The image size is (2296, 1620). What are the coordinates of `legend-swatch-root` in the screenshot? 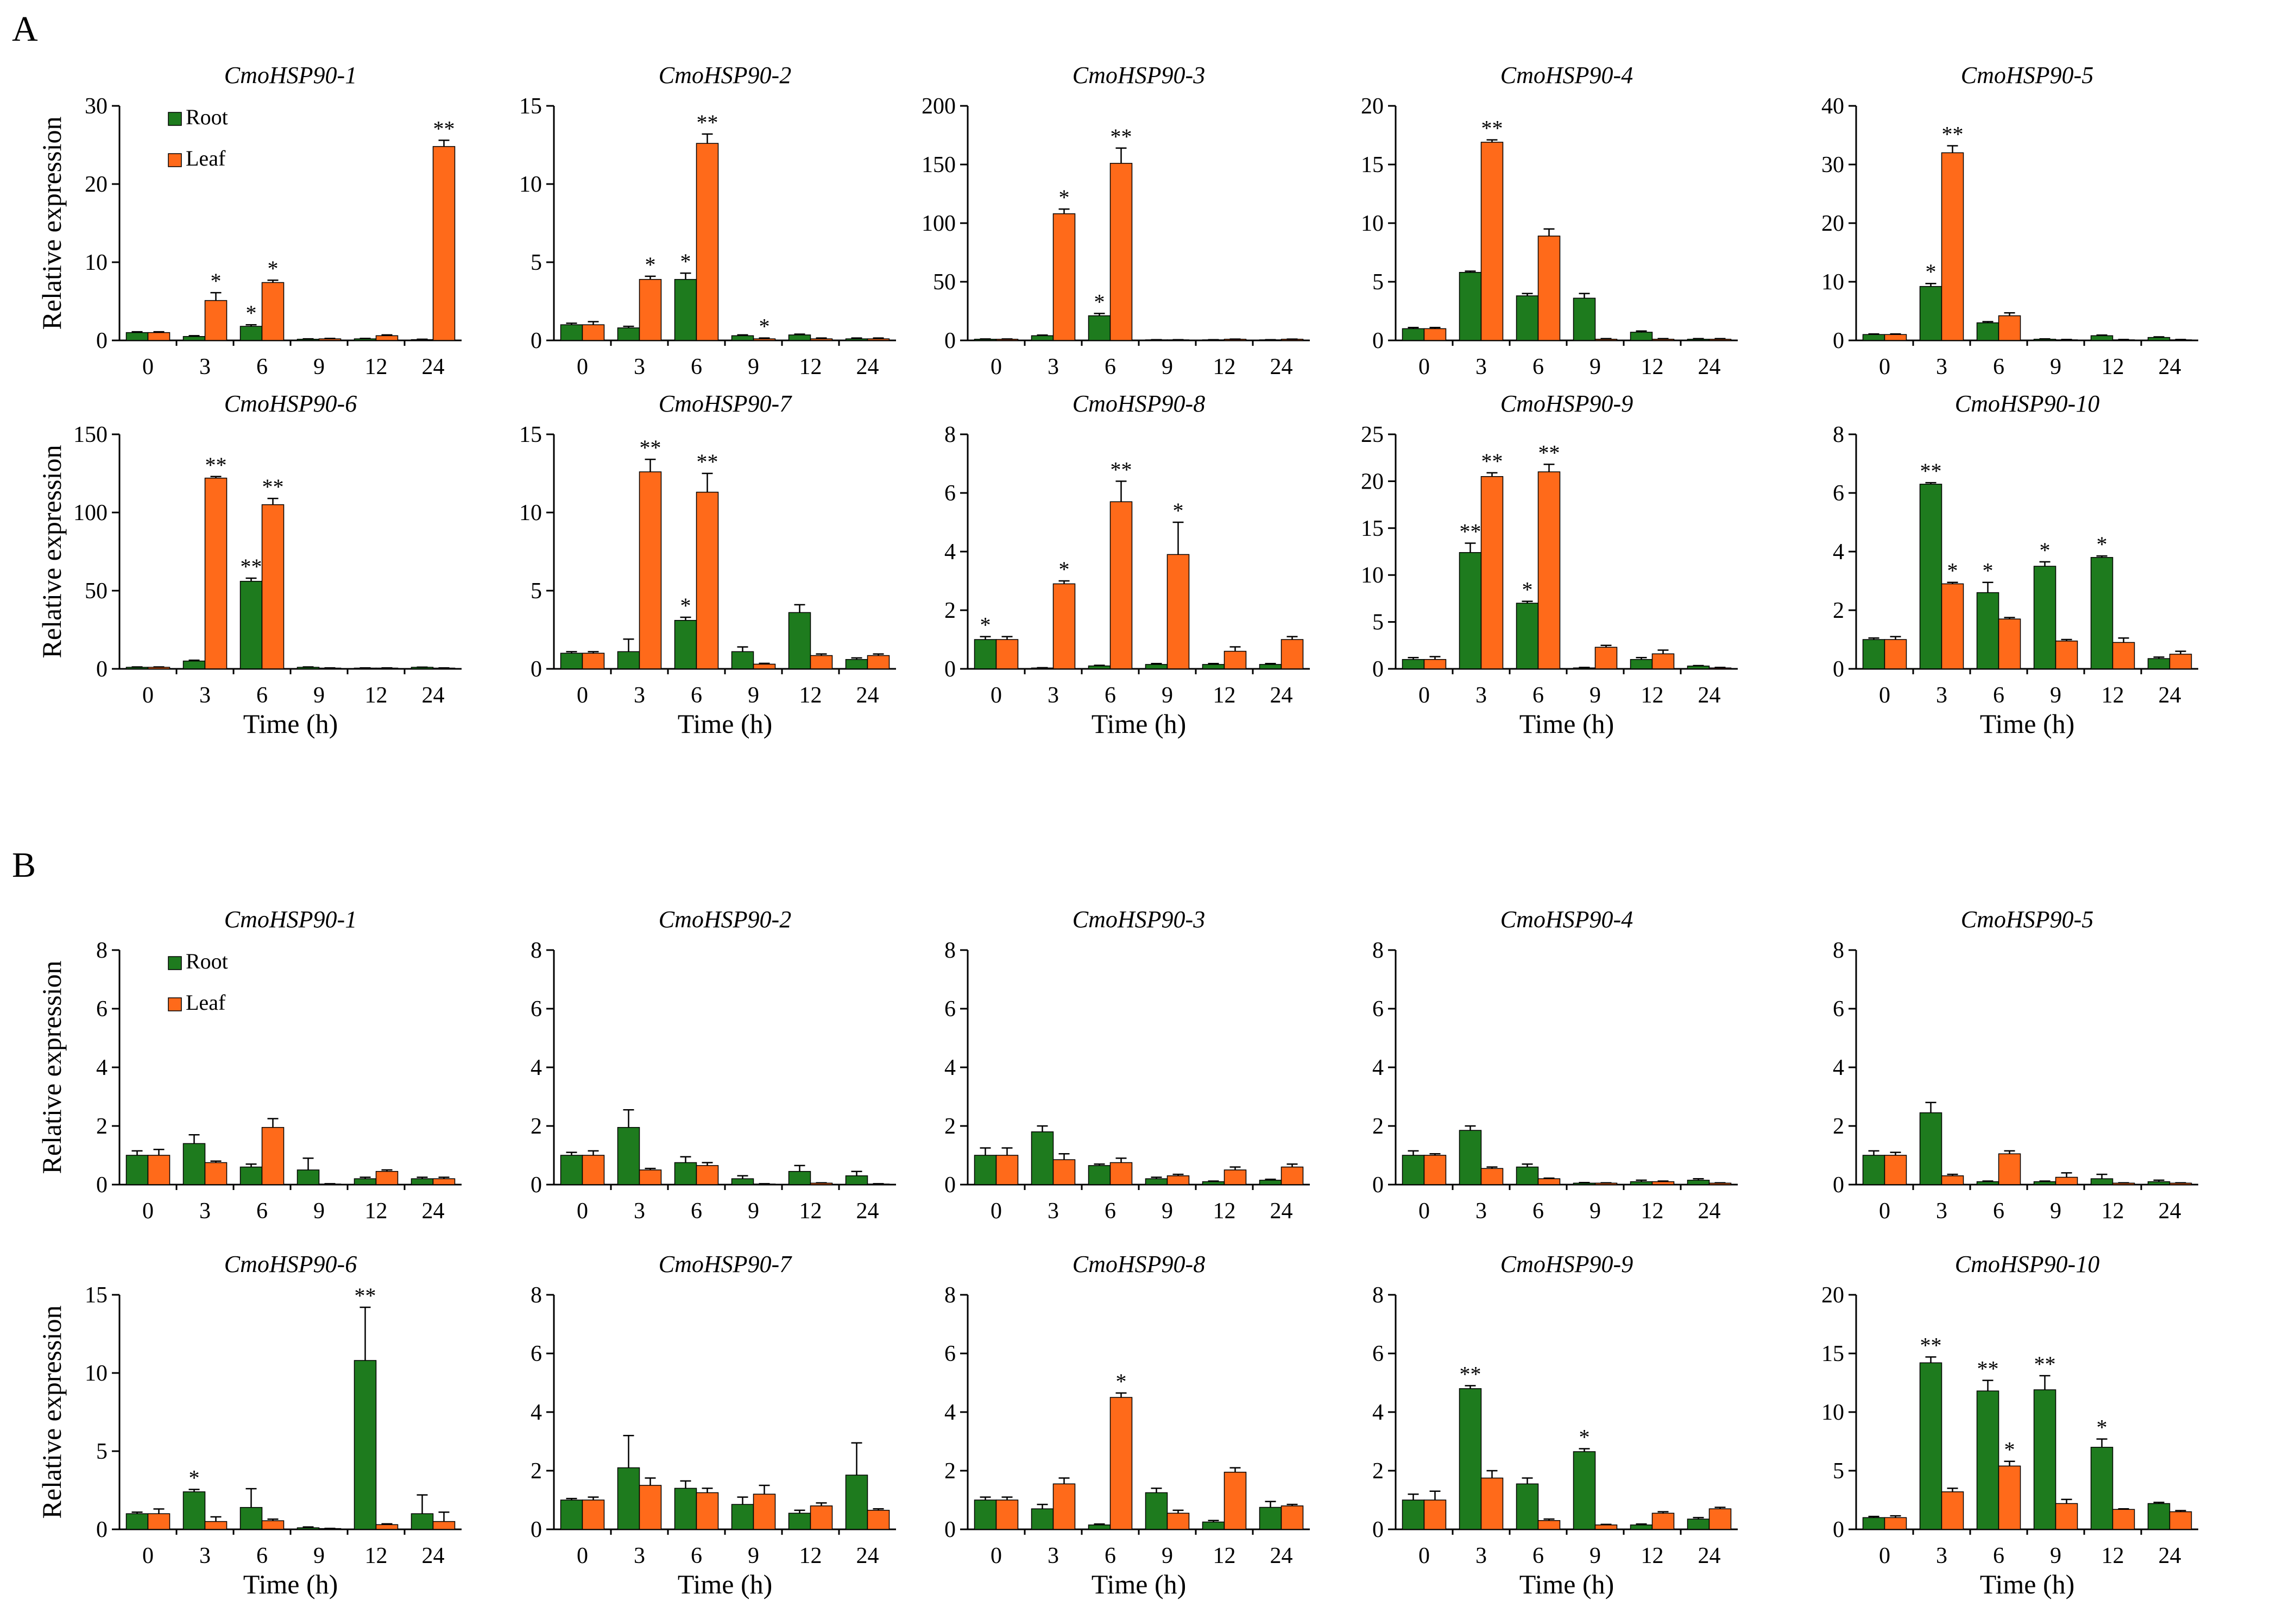 It's located at (175, 119).